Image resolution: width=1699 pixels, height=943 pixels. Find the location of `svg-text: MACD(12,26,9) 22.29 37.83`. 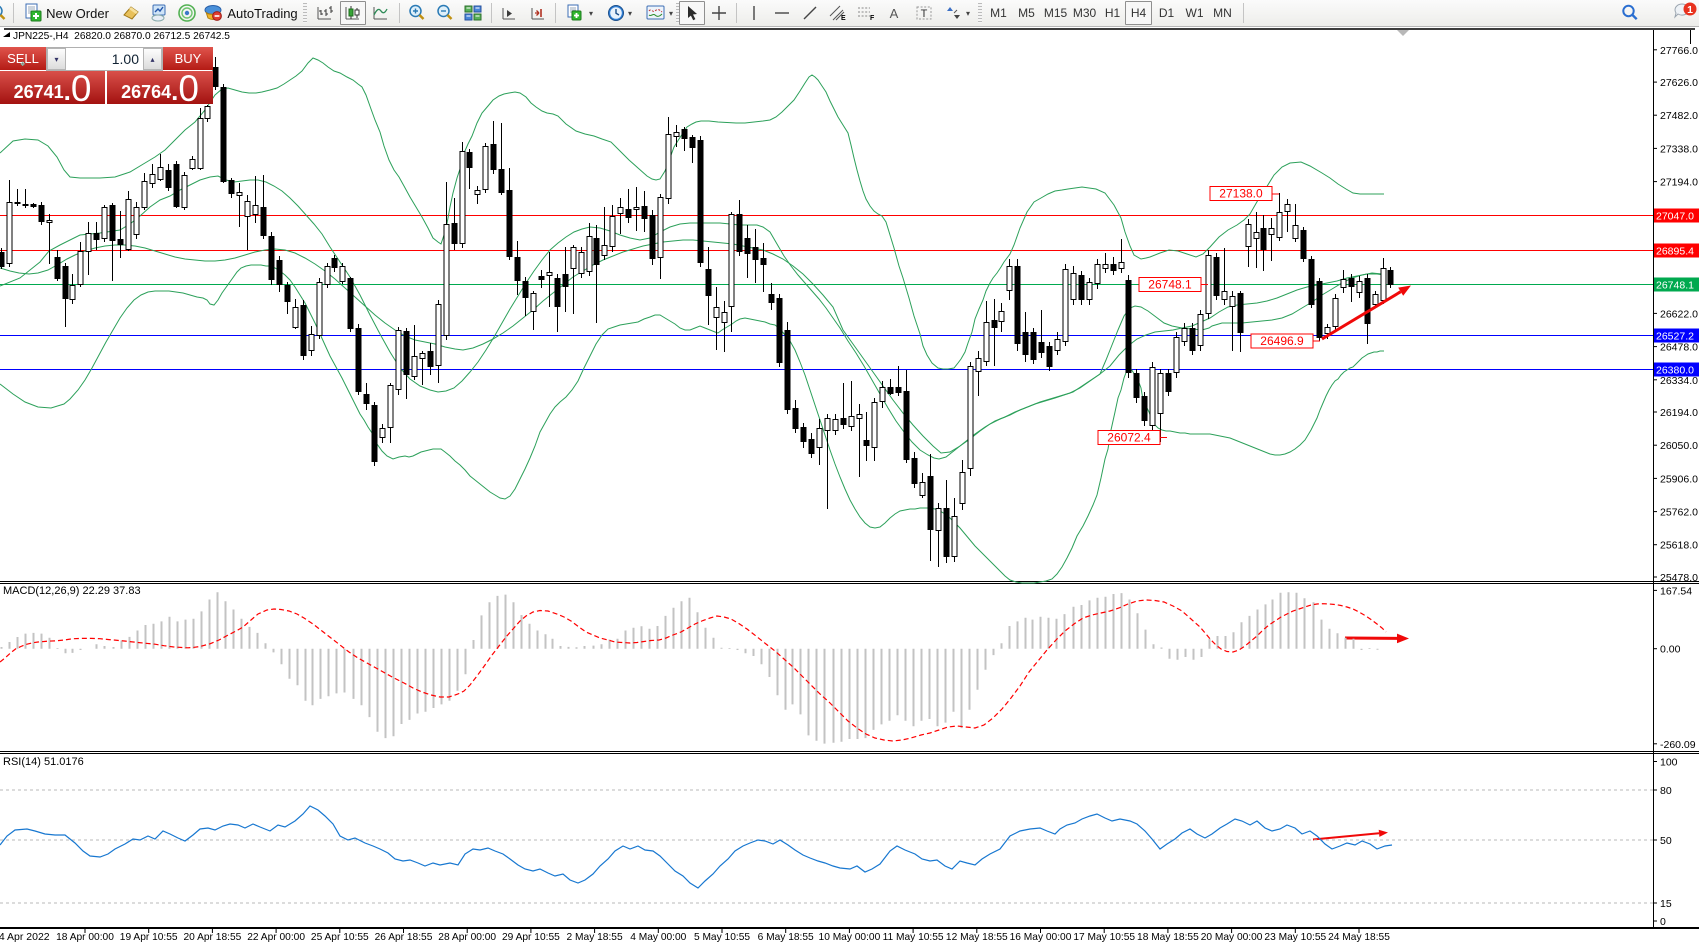

svg-text: MACD(12,26,9) 22.29 37.83 is located at coordinates (72, 591).